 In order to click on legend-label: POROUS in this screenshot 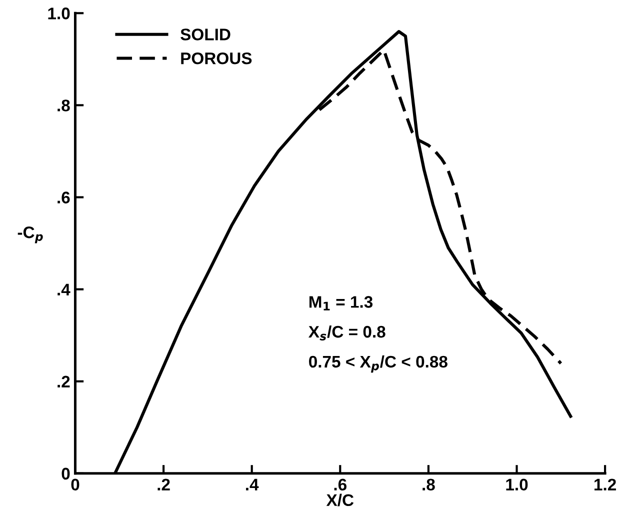, I will do `click(216, 58)`.